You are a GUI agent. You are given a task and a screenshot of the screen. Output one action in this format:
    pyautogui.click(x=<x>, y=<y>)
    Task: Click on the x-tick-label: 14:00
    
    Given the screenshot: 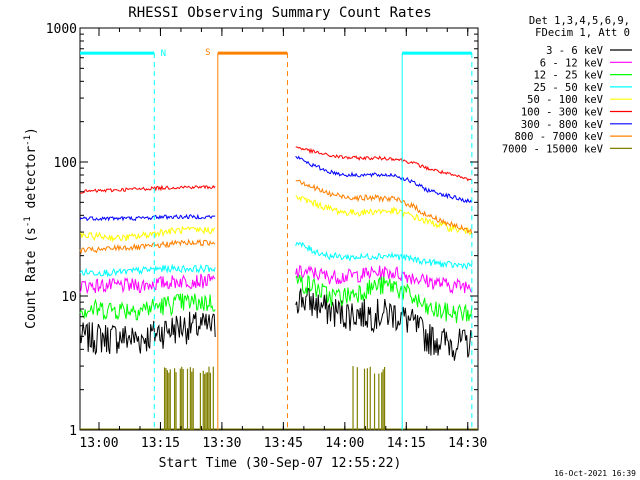 What is the action you would take?
    pyautogui.click(x=344, y=443)
    